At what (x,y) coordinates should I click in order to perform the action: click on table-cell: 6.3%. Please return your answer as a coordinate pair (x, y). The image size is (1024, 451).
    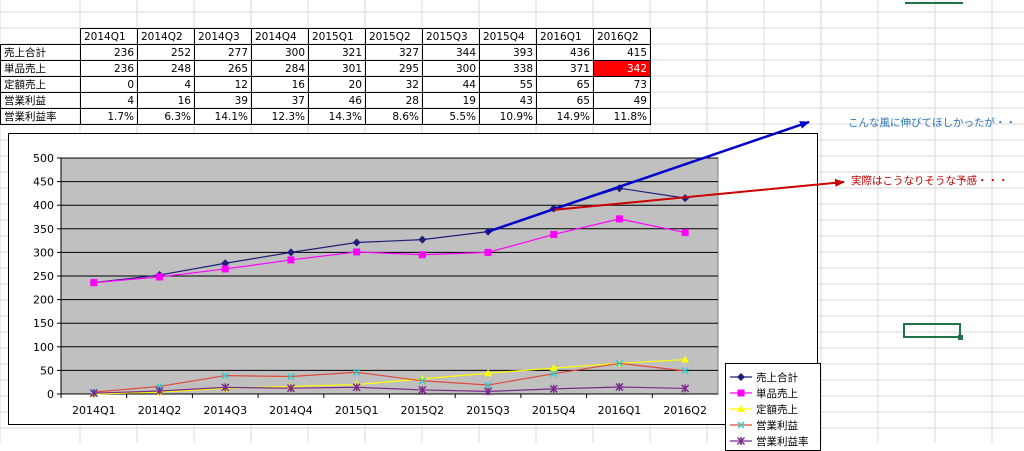
    Looking at the image, I should click on (166, 116).